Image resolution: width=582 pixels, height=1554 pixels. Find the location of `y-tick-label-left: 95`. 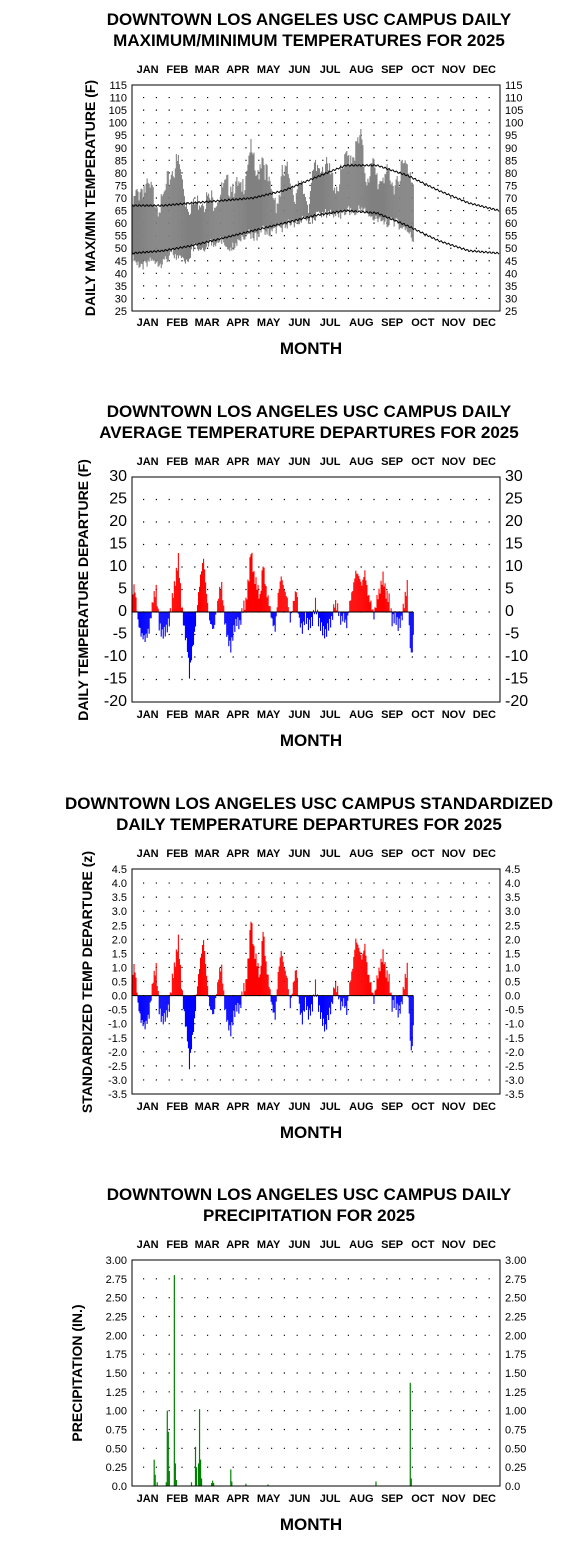

y-tick-label-left: 95 is located at coordinates (121, 136).